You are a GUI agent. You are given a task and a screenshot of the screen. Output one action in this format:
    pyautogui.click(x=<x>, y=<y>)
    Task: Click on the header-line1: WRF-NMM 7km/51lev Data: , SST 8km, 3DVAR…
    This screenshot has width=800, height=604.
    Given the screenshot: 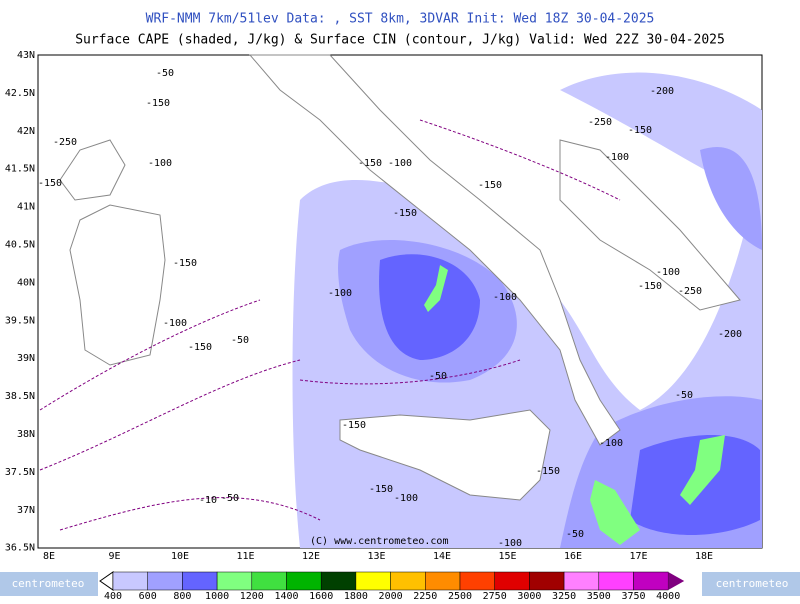 What is the action you would take?
    pyautogui.click(x=400, y=19)
    